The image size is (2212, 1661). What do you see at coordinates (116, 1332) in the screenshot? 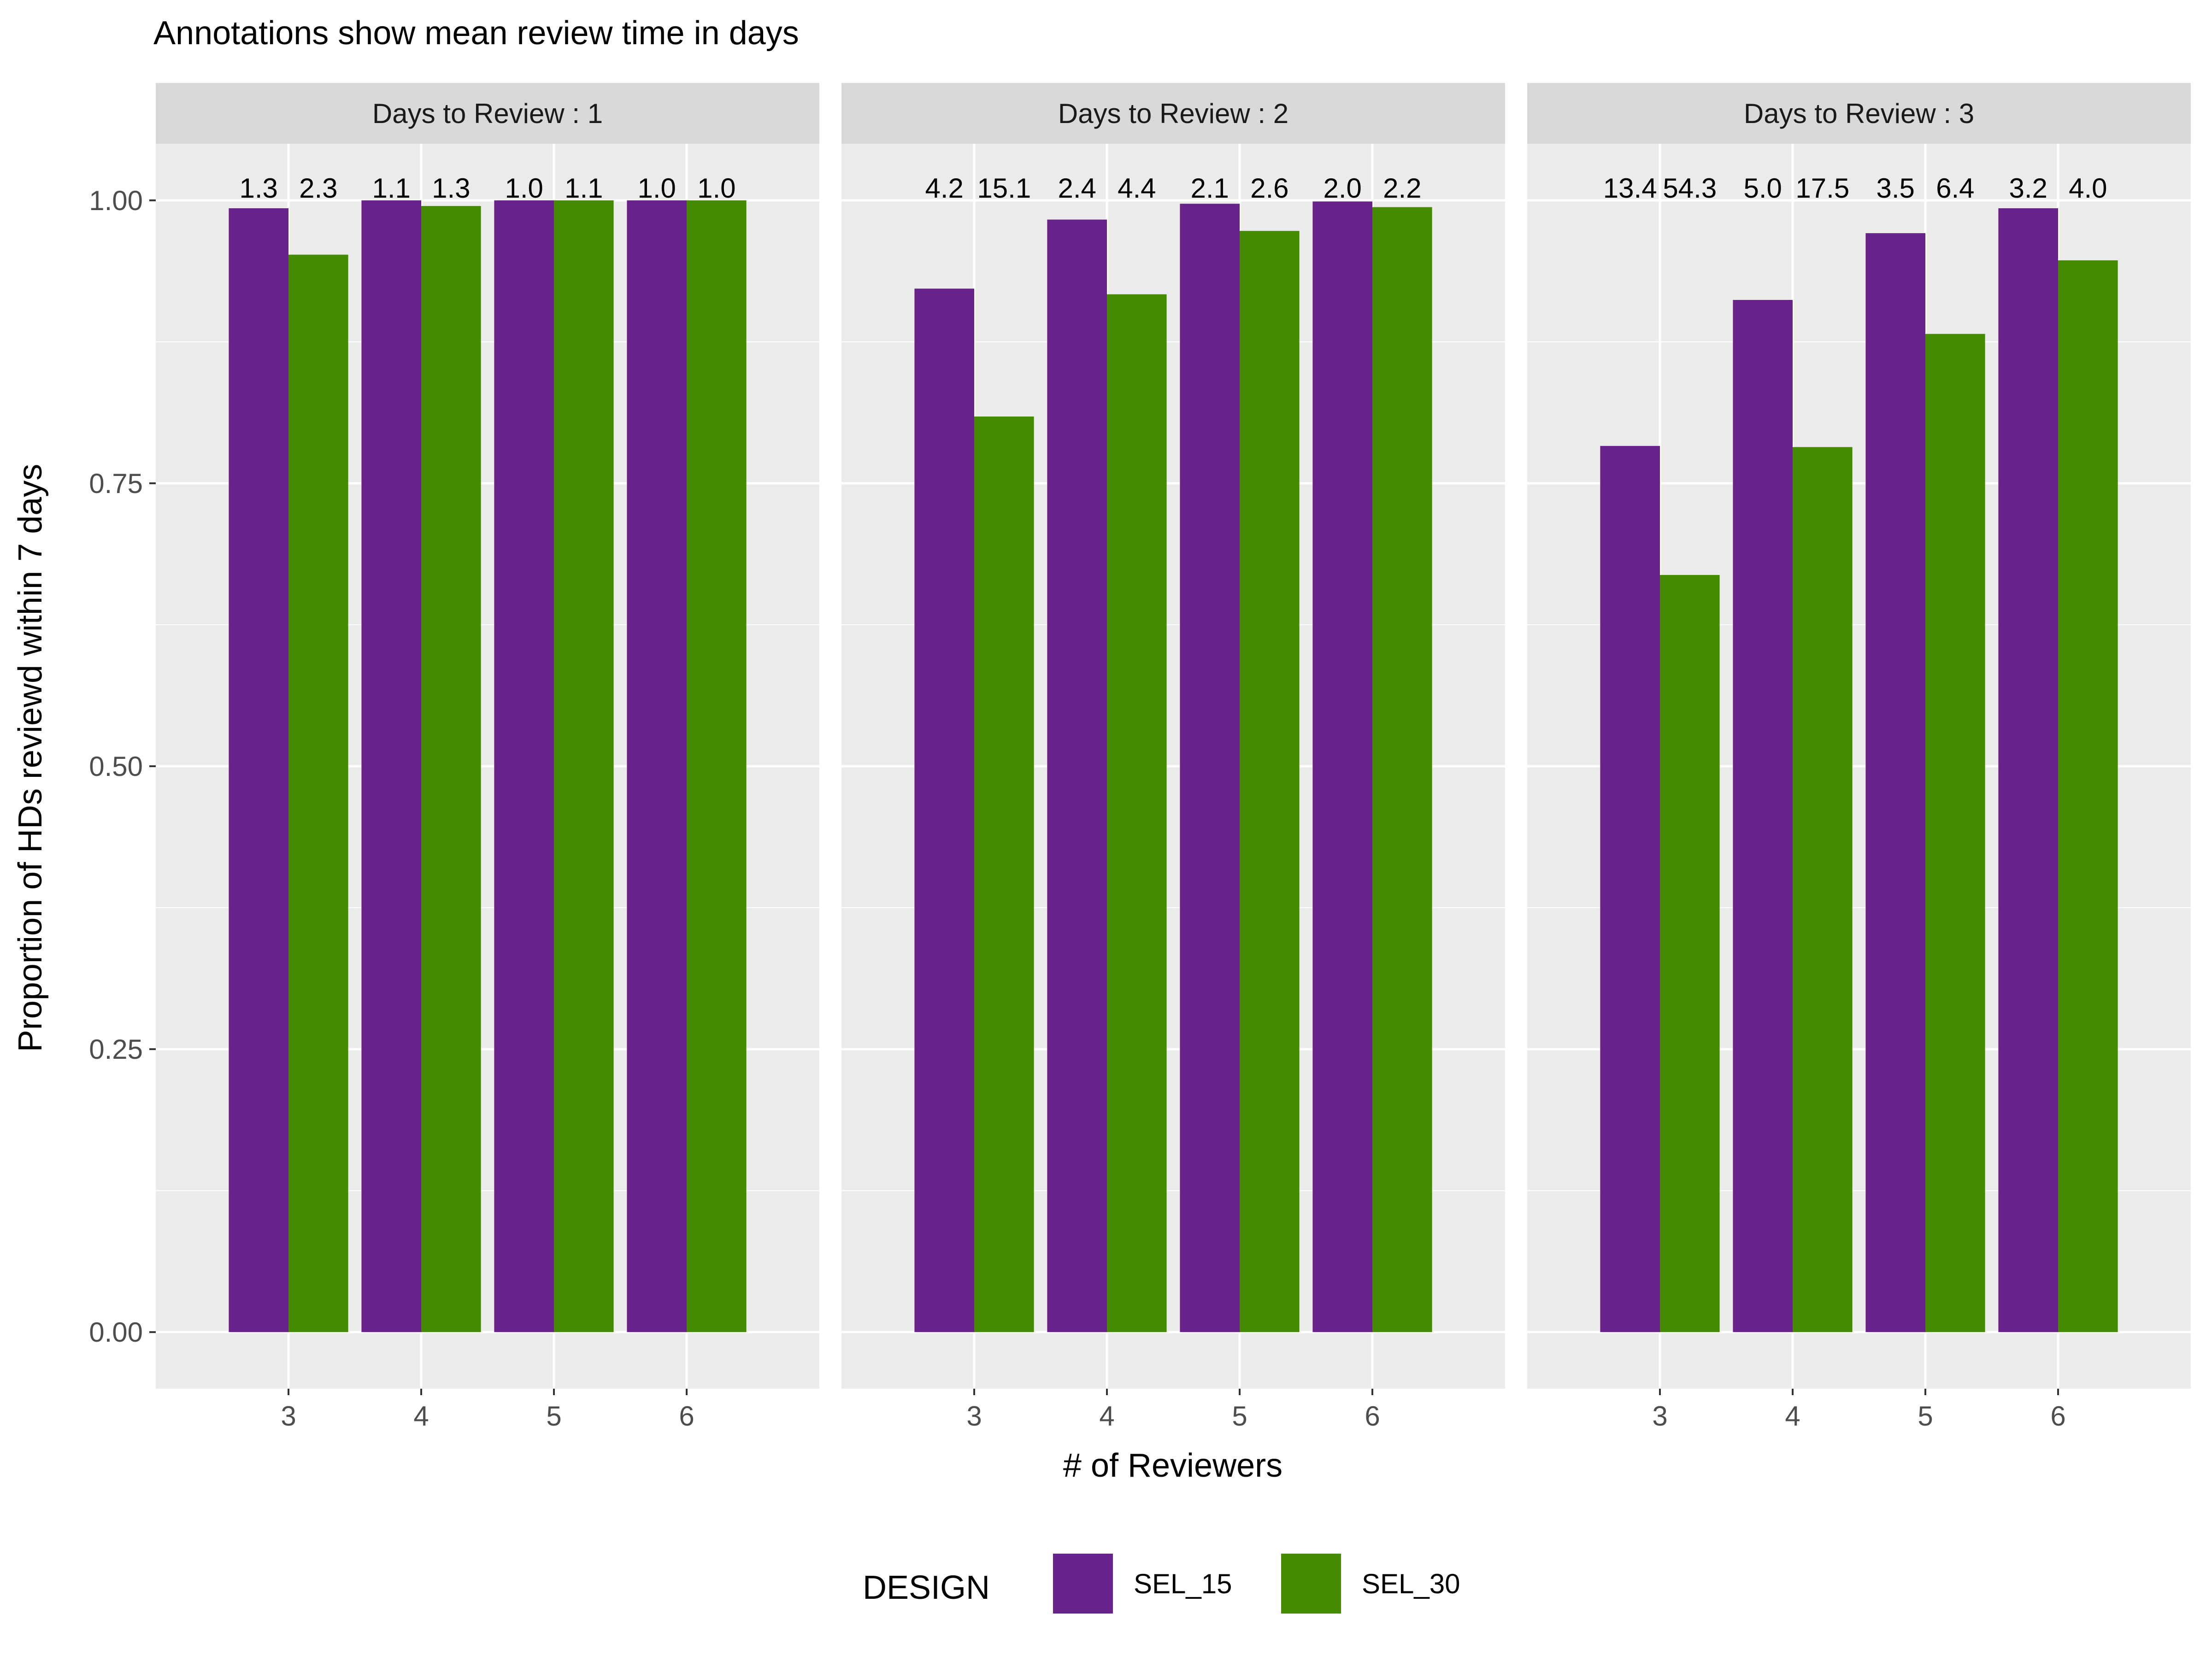
I see `y-tick-label: 0.00` at bounding box center [116, 1332].